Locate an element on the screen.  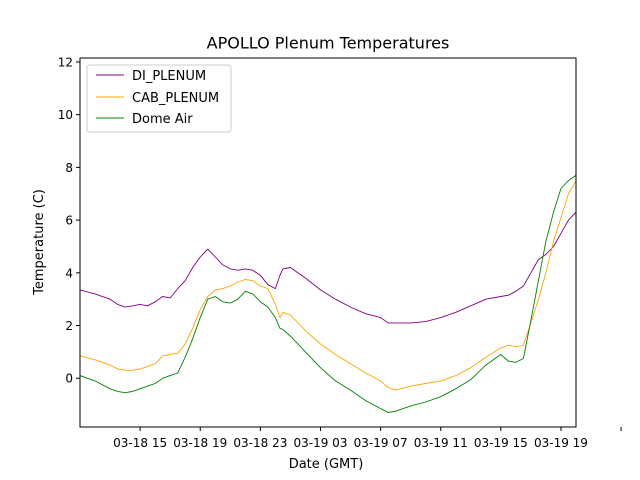
x-tick-label: 03-19 19 is located at coordinates (561, 443).